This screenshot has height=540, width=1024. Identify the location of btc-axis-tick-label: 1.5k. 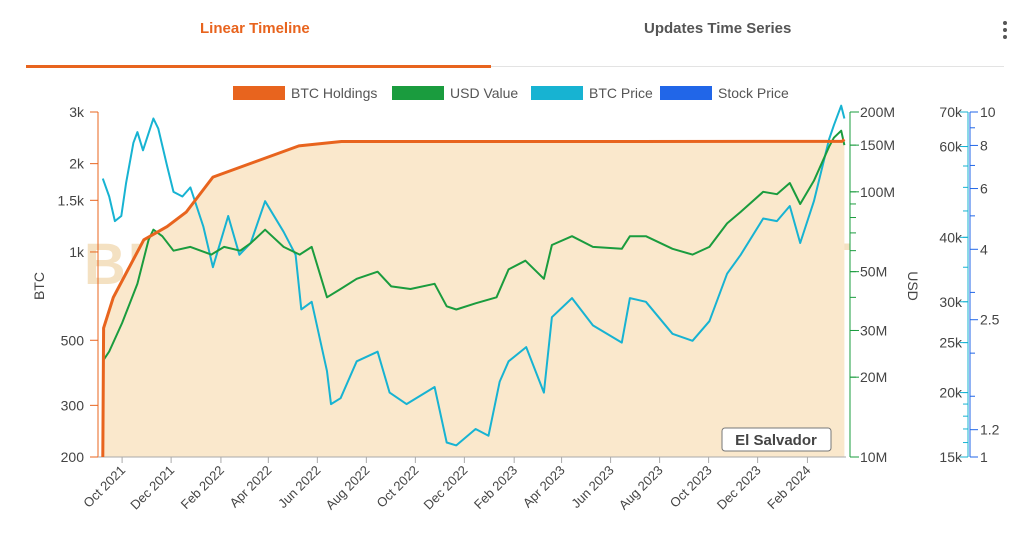
(71, 200).